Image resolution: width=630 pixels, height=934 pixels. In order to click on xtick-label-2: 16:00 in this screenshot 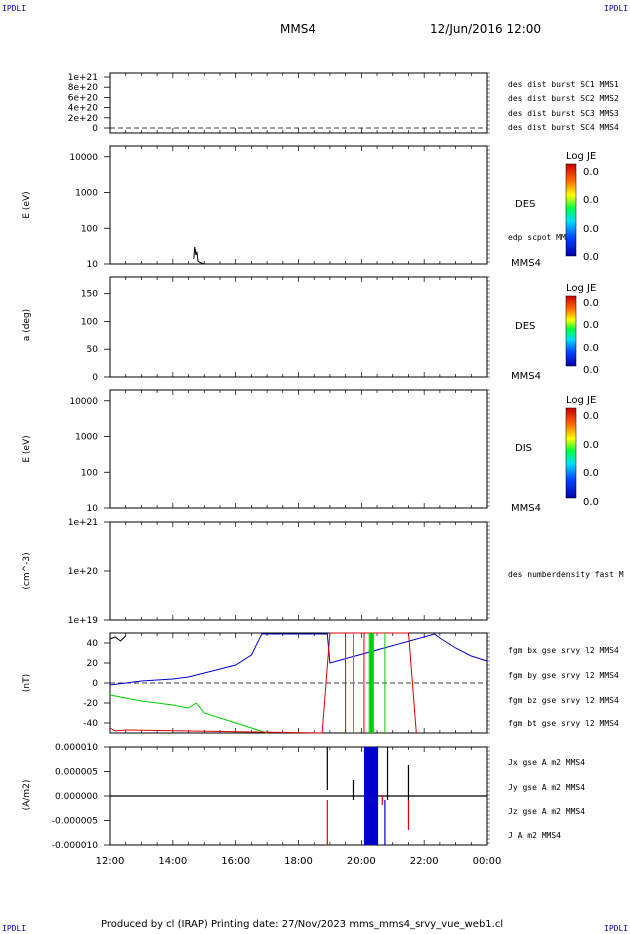, I will do `click(235, 861)`.